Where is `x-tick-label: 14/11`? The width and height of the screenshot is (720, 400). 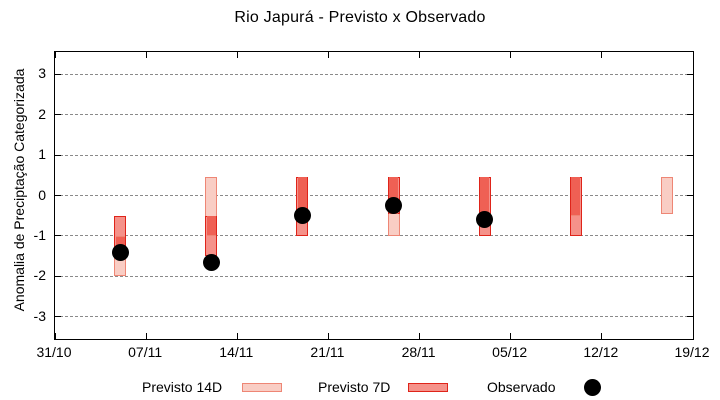
x-tick-label: 14/11 is located at coordinates (236, 352).